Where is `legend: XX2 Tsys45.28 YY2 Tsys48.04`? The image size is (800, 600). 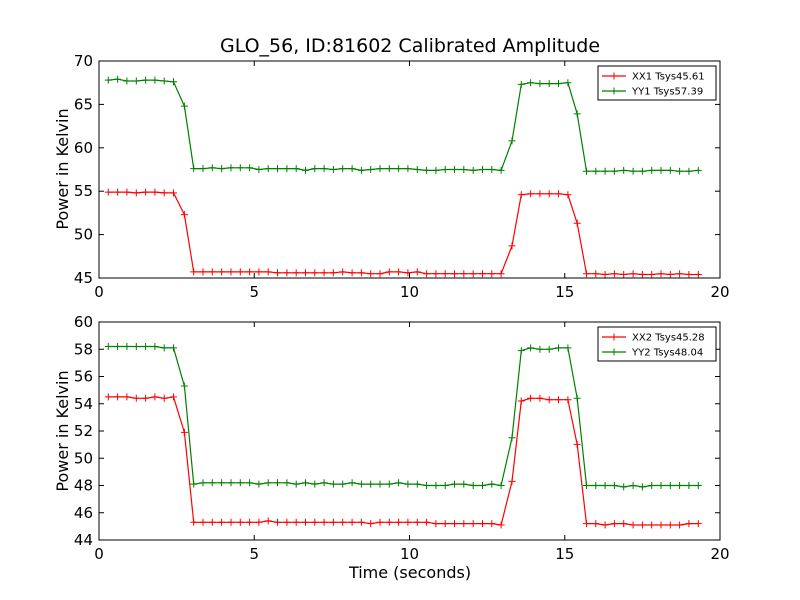 legend: XX2 Tsys45.28 YY2 Tsys48.04 is located at coordinates (657, 344).